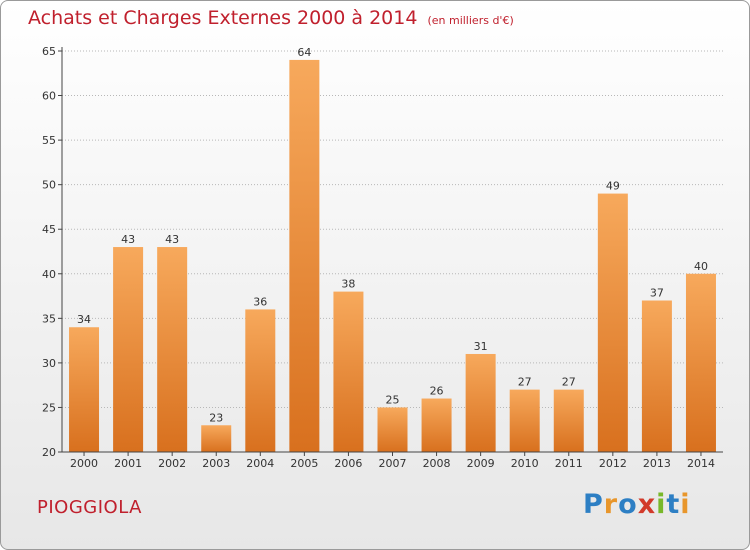  Describe the element at coordinates (49, 452) in the screenshot. I see `y-tick-label: 20` at that location.